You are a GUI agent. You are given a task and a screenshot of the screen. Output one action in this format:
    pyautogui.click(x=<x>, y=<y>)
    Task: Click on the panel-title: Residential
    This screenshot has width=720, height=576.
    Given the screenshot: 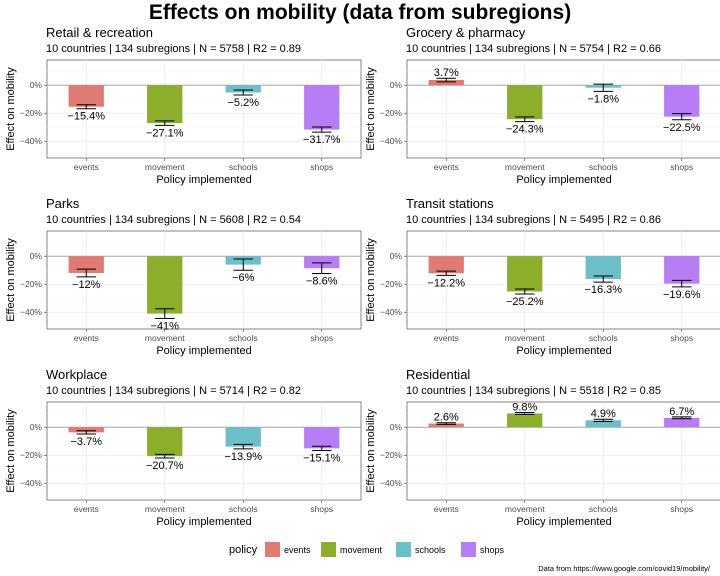 What is the action you would take?
    pyautogui.click(x=438, y=374)
    